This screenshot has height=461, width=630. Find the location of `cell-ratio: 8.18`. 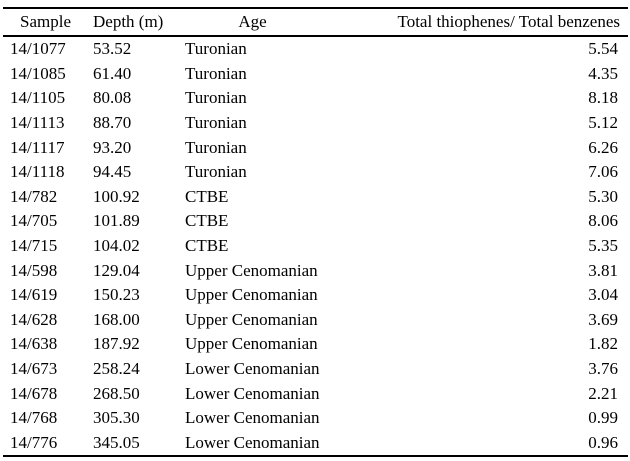

cell-ratio: 8.18 is located at coordinates (603, 98).